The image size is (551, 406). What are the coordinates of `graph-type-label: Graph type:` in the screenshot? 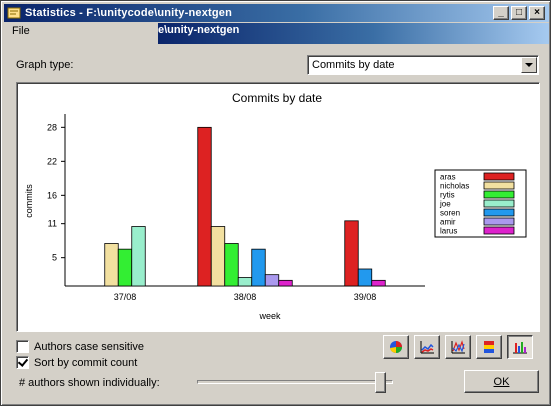 It's located at (45, 65).